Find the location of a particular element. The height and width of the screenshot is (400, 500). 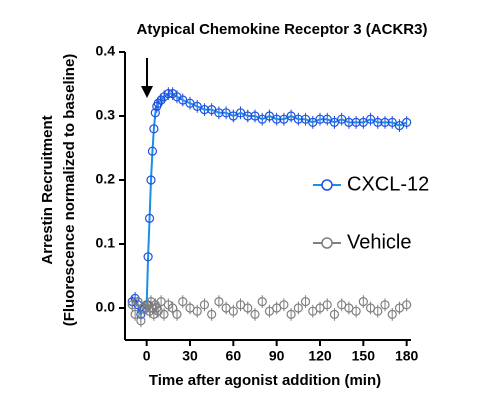

x-tick-label: 30 is located at coordinates (190, 356).